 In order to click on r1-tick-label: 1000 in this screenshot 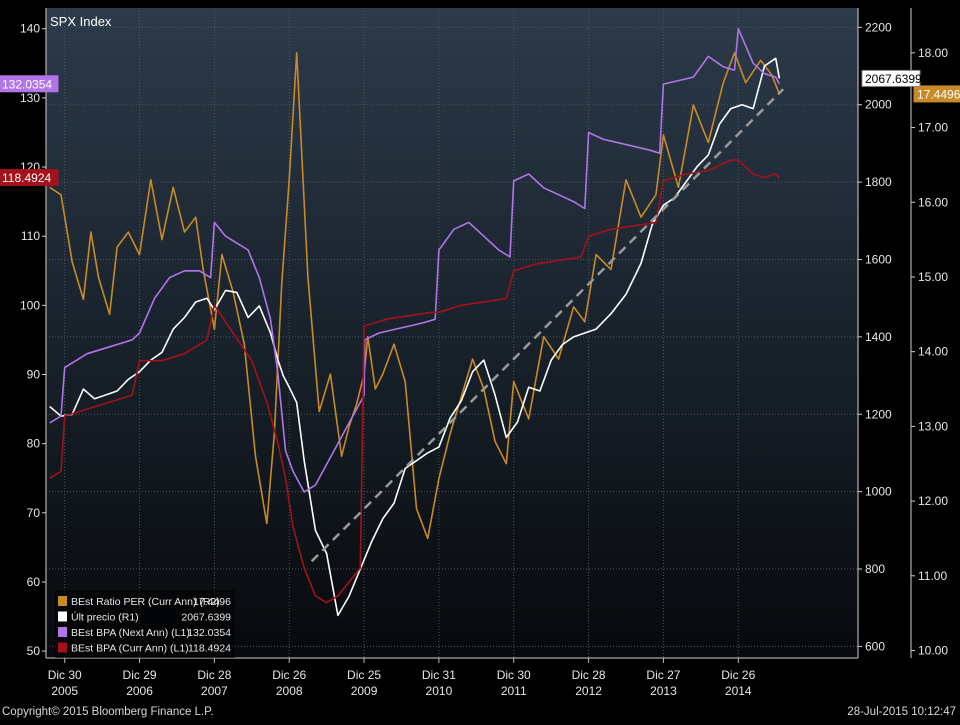, I will do `click(878, 492)`.